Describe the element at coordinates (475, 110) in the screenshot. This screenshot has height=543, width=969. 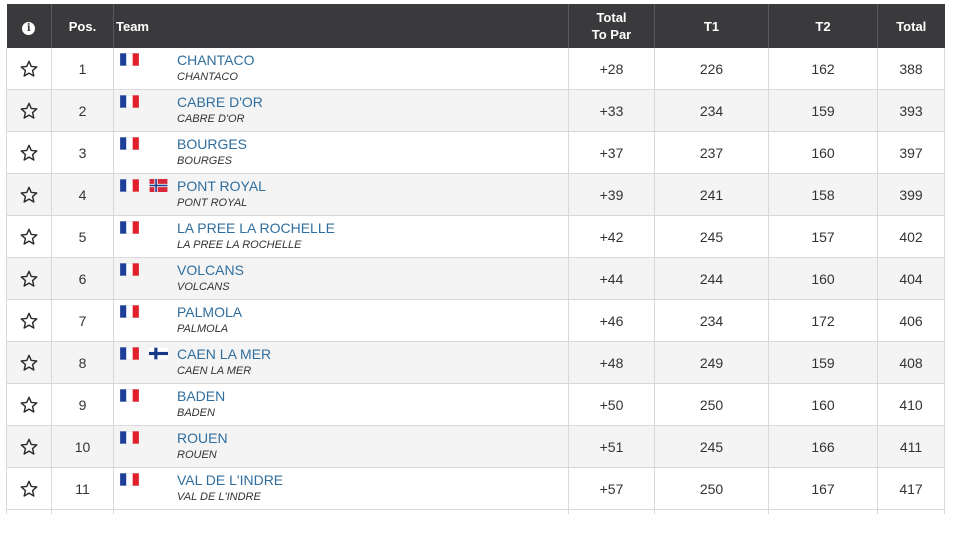
I see `table-row: 2 CABRE D'OR CABRE D'OR +33 234 159 393` at that location.